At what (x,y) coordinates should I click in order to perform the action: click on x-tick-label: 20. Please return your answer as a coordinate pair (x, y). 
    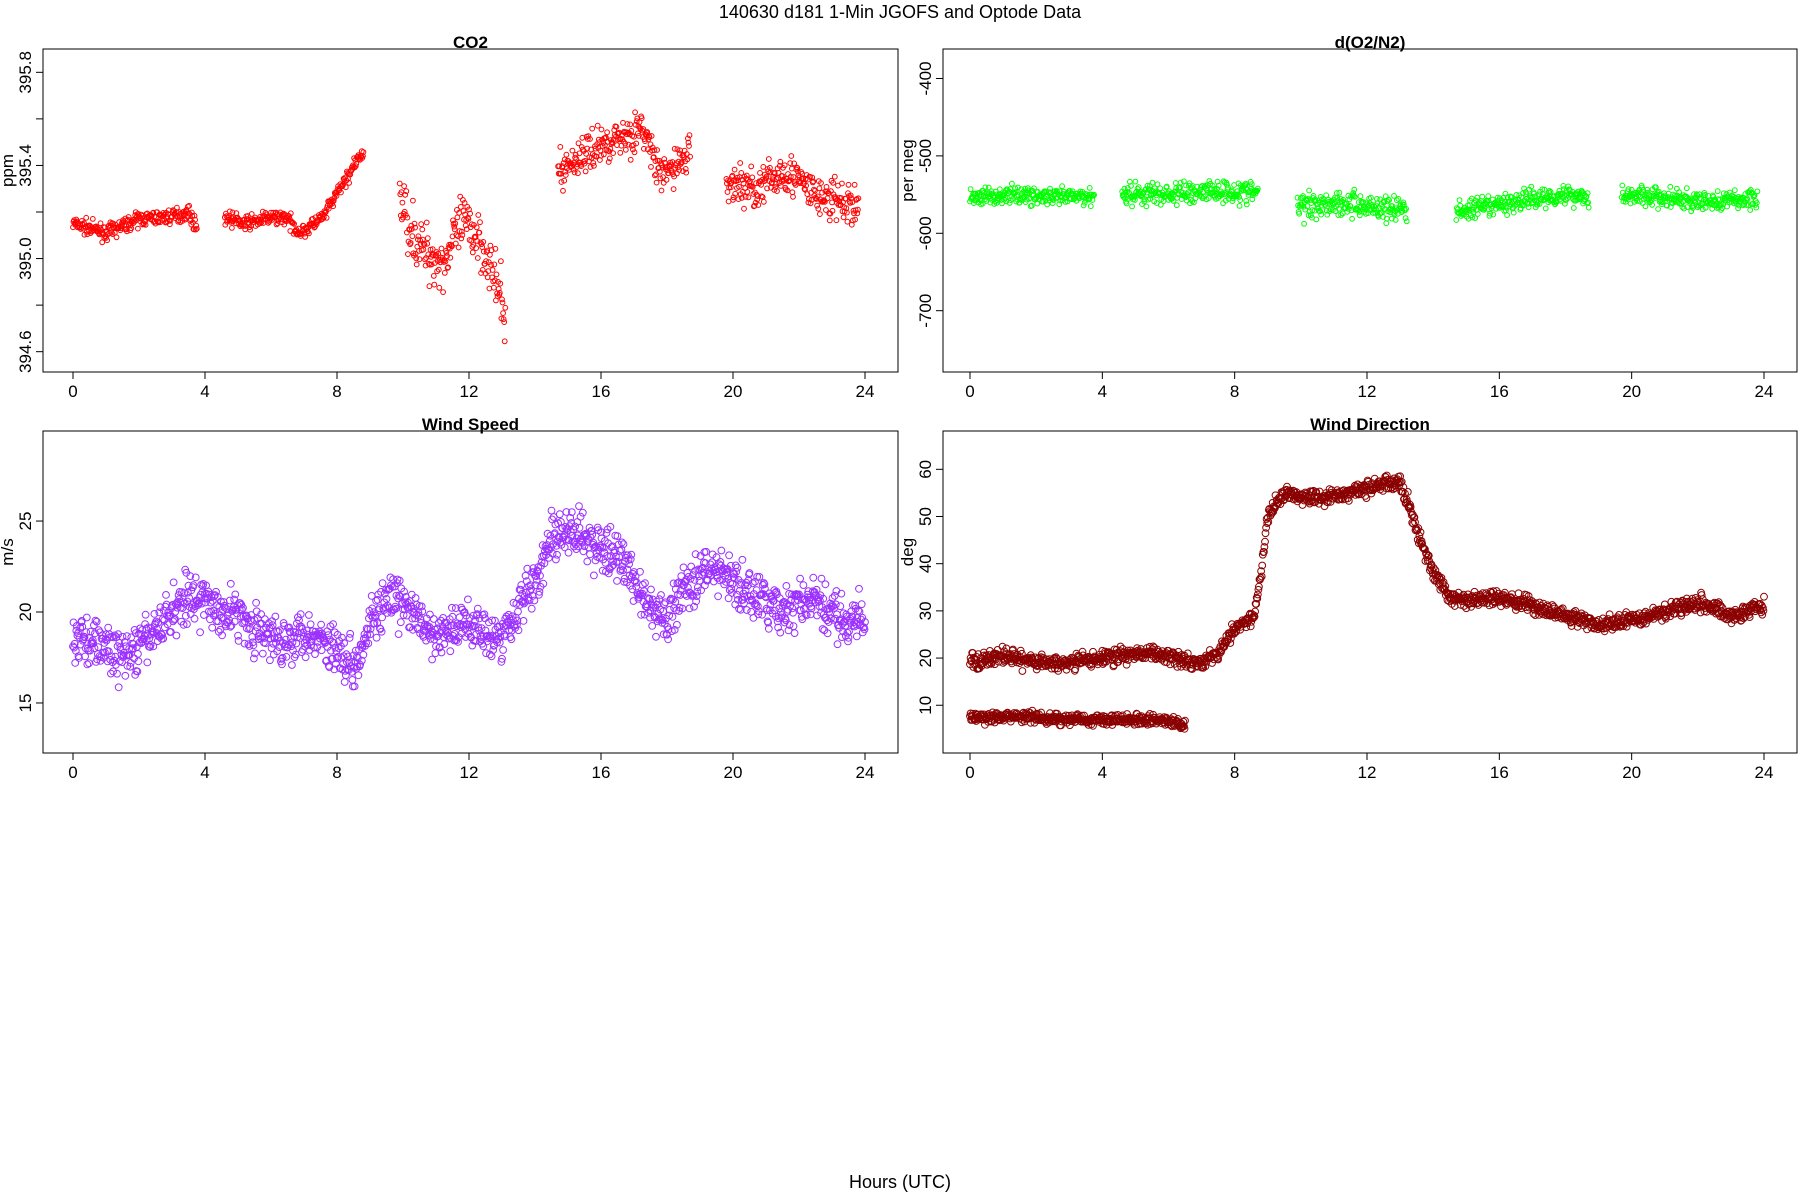
    Looking at the image, I should click on (733, 772).